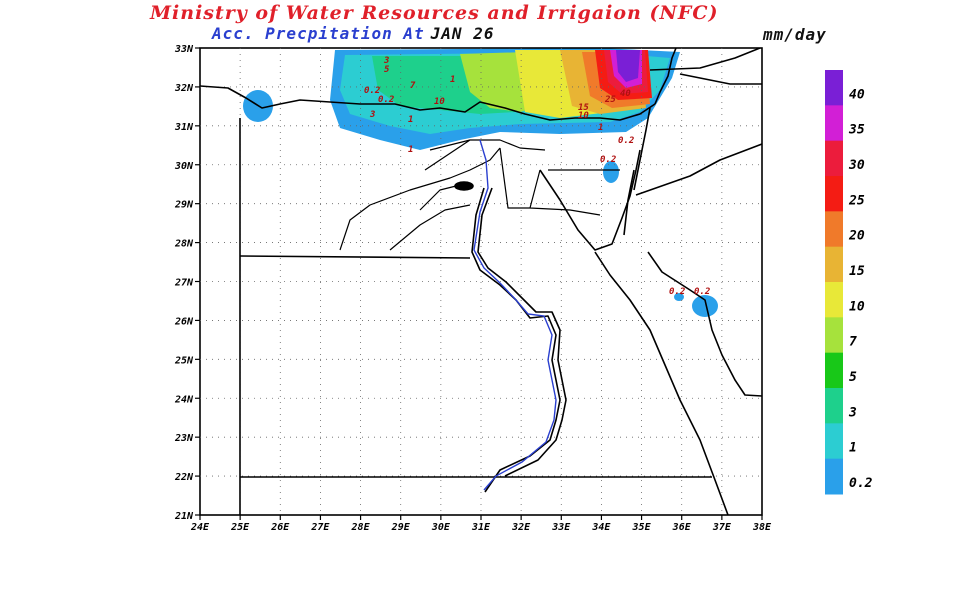 This screenshot has height=600, width=960. What do you see at coordinates (610, 100) in the screenshot?
I see `contour-label: 25` at bounding box center [610, 100].